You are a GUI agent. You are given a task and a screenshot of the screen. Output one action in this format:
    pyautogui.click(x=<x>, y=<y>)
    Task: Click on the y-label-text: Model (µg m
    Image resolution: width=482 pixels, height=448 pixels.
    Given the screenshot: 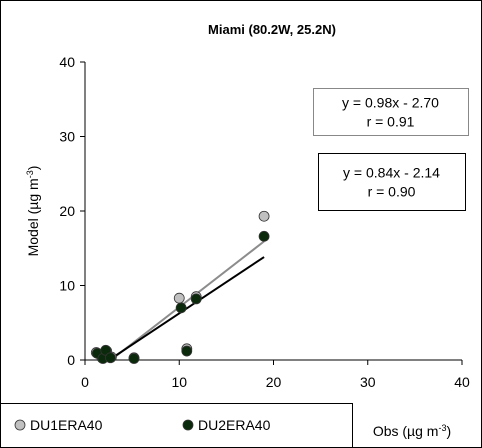 What is the action you would take?
    pyautogui.click(x=33, y=217)
    